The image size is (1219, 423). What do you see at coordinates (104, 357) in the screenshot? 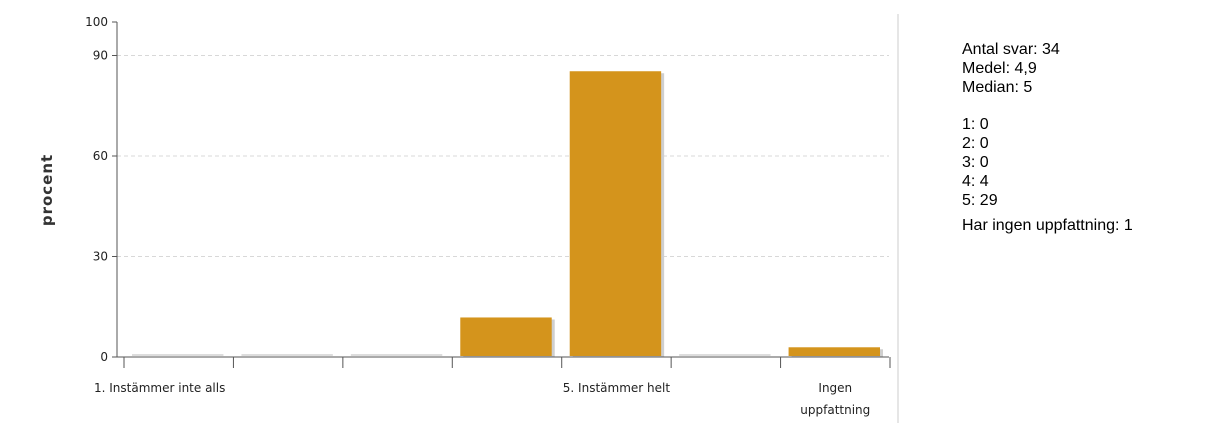
I see `y-tick-label: 0` at bounding box center [104, 357].